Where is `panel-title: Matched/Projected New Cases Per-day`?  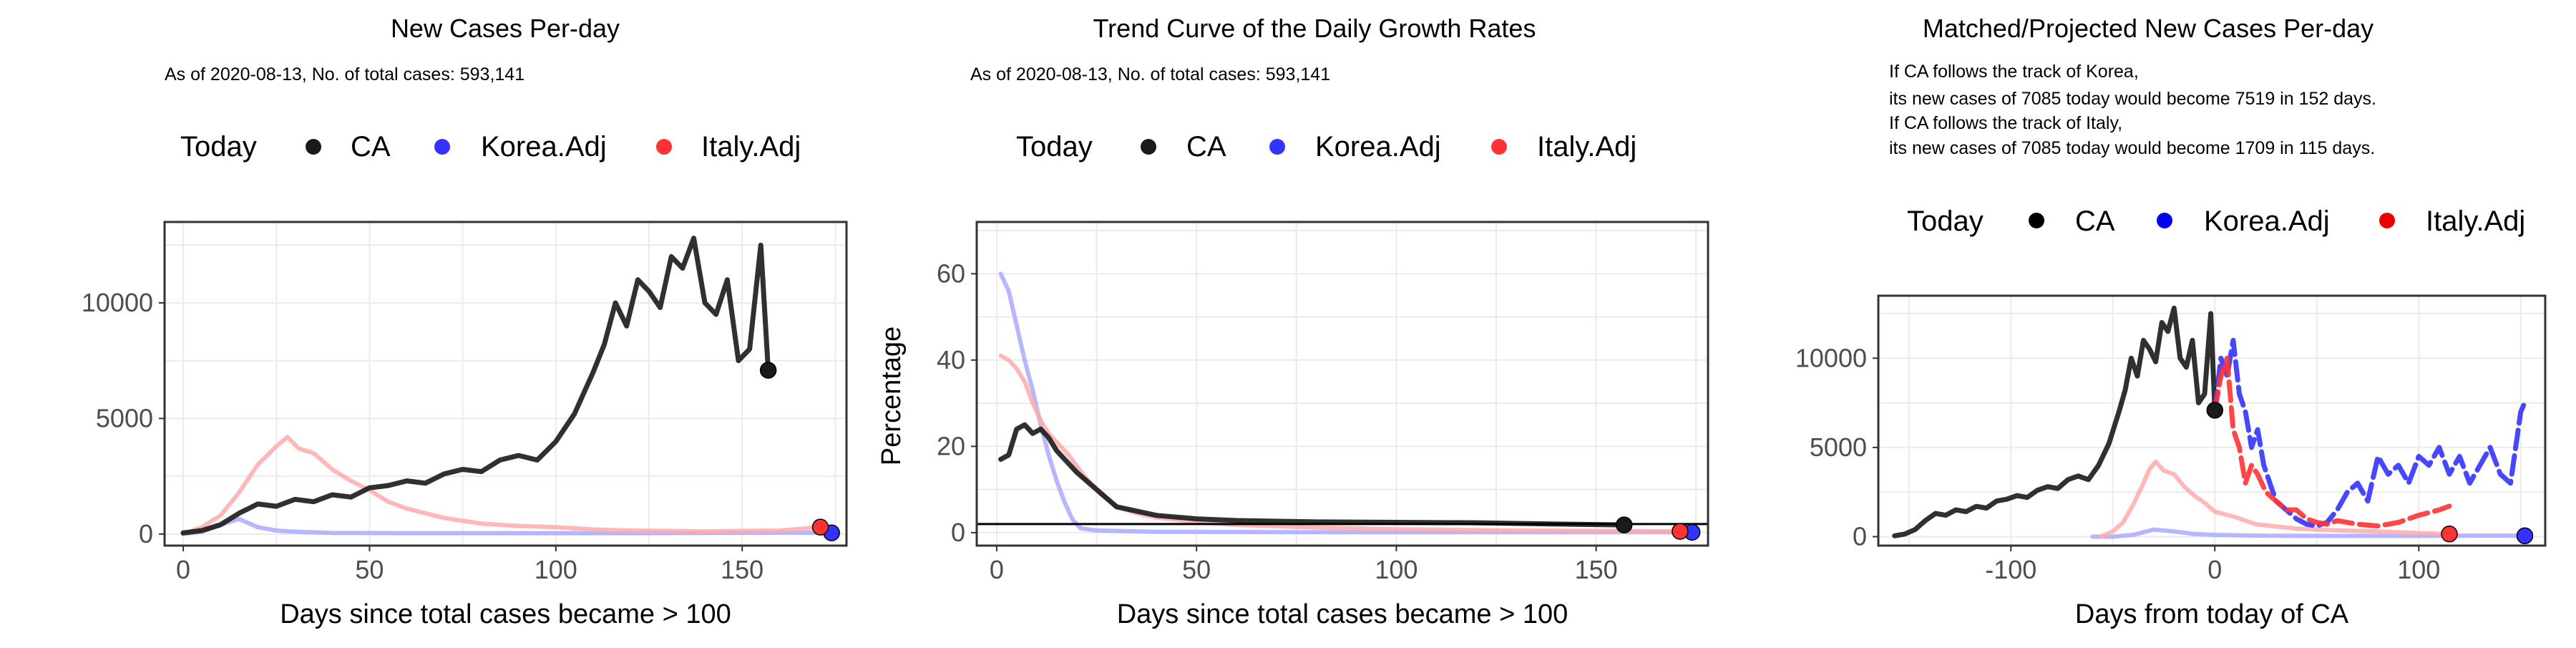 panel-title: Matched/Projected New Cases Per-day is located at coordinates (2148, 28).